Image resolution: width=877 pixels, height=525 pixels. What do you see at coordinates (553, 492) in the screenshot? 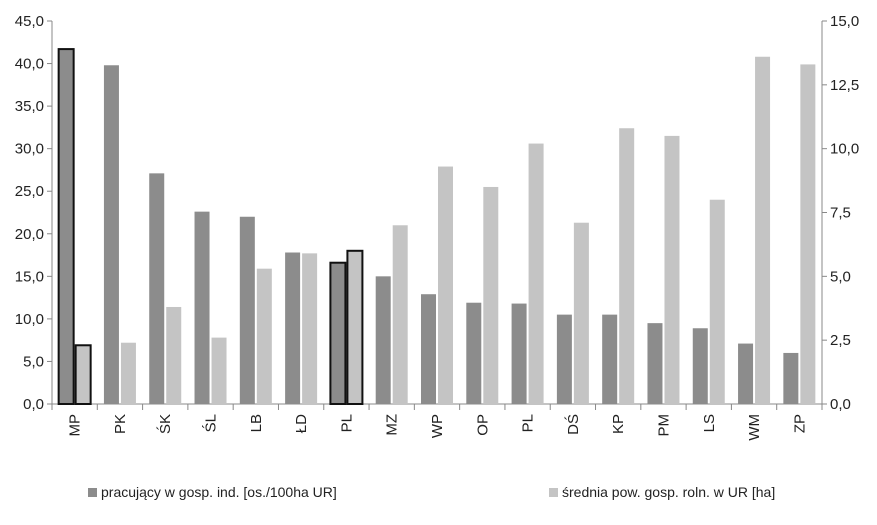
I see `legend-swatch-farm-area` at bounding box center [553, 492].